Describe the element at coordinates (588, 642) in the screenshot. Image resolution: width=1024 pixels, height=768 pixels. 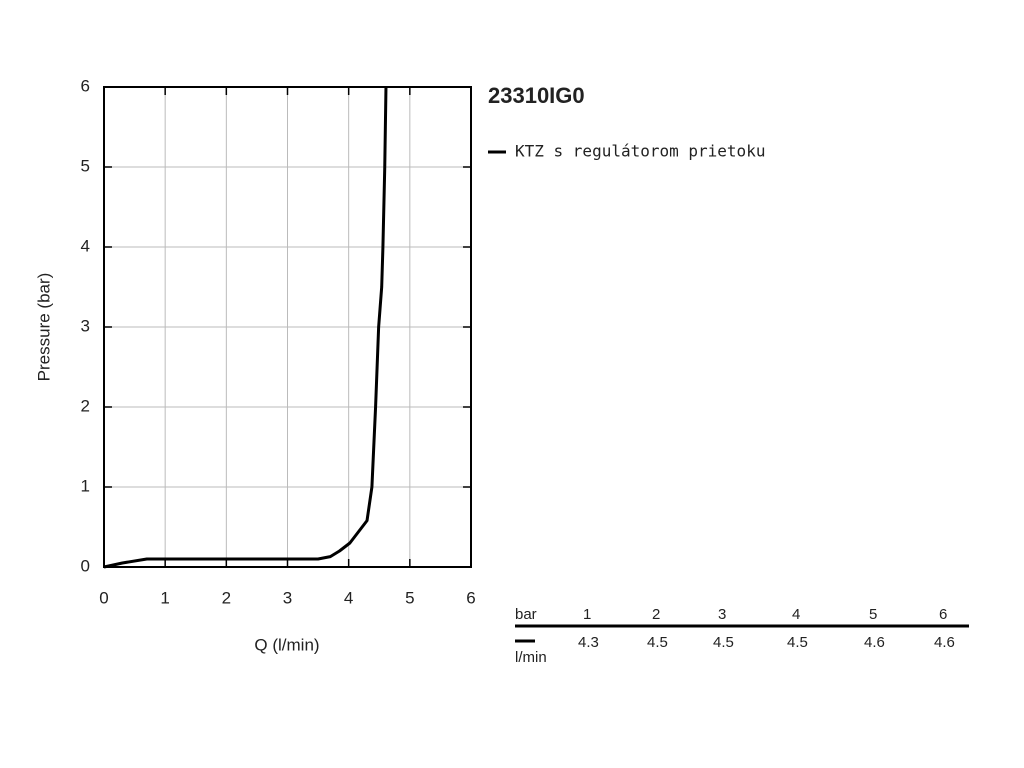
I see `table-flow: 4.3` at that location.